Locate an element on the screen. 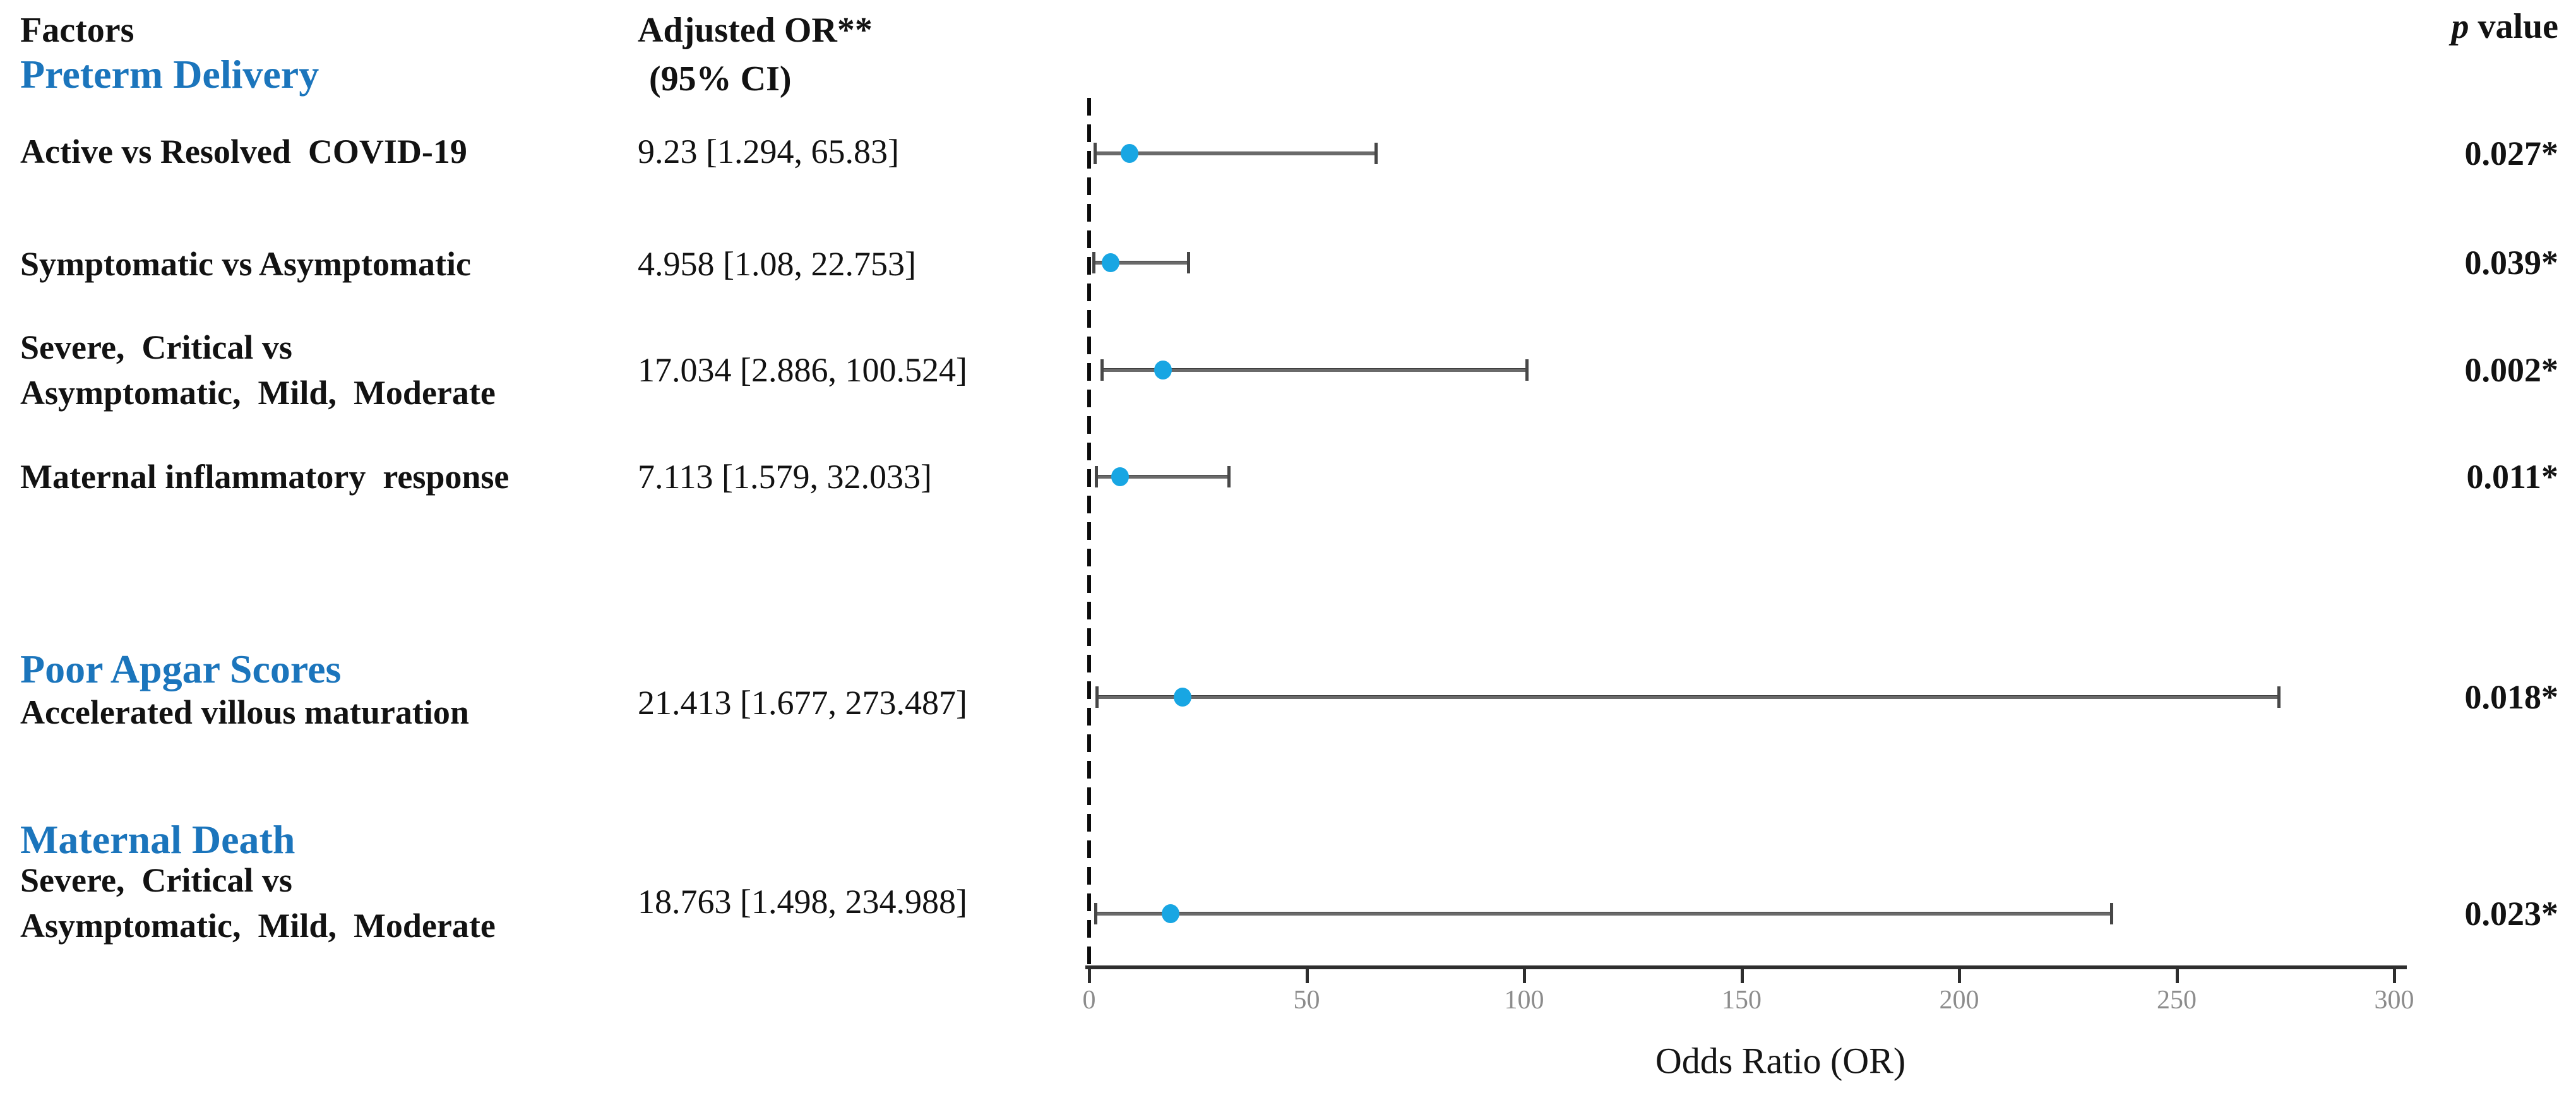 The height and width of the screenshot is (1093, 2576). or-ci-value-row-2: 4.958 [1.08, 22.753] is located at coordinates (777, 264).